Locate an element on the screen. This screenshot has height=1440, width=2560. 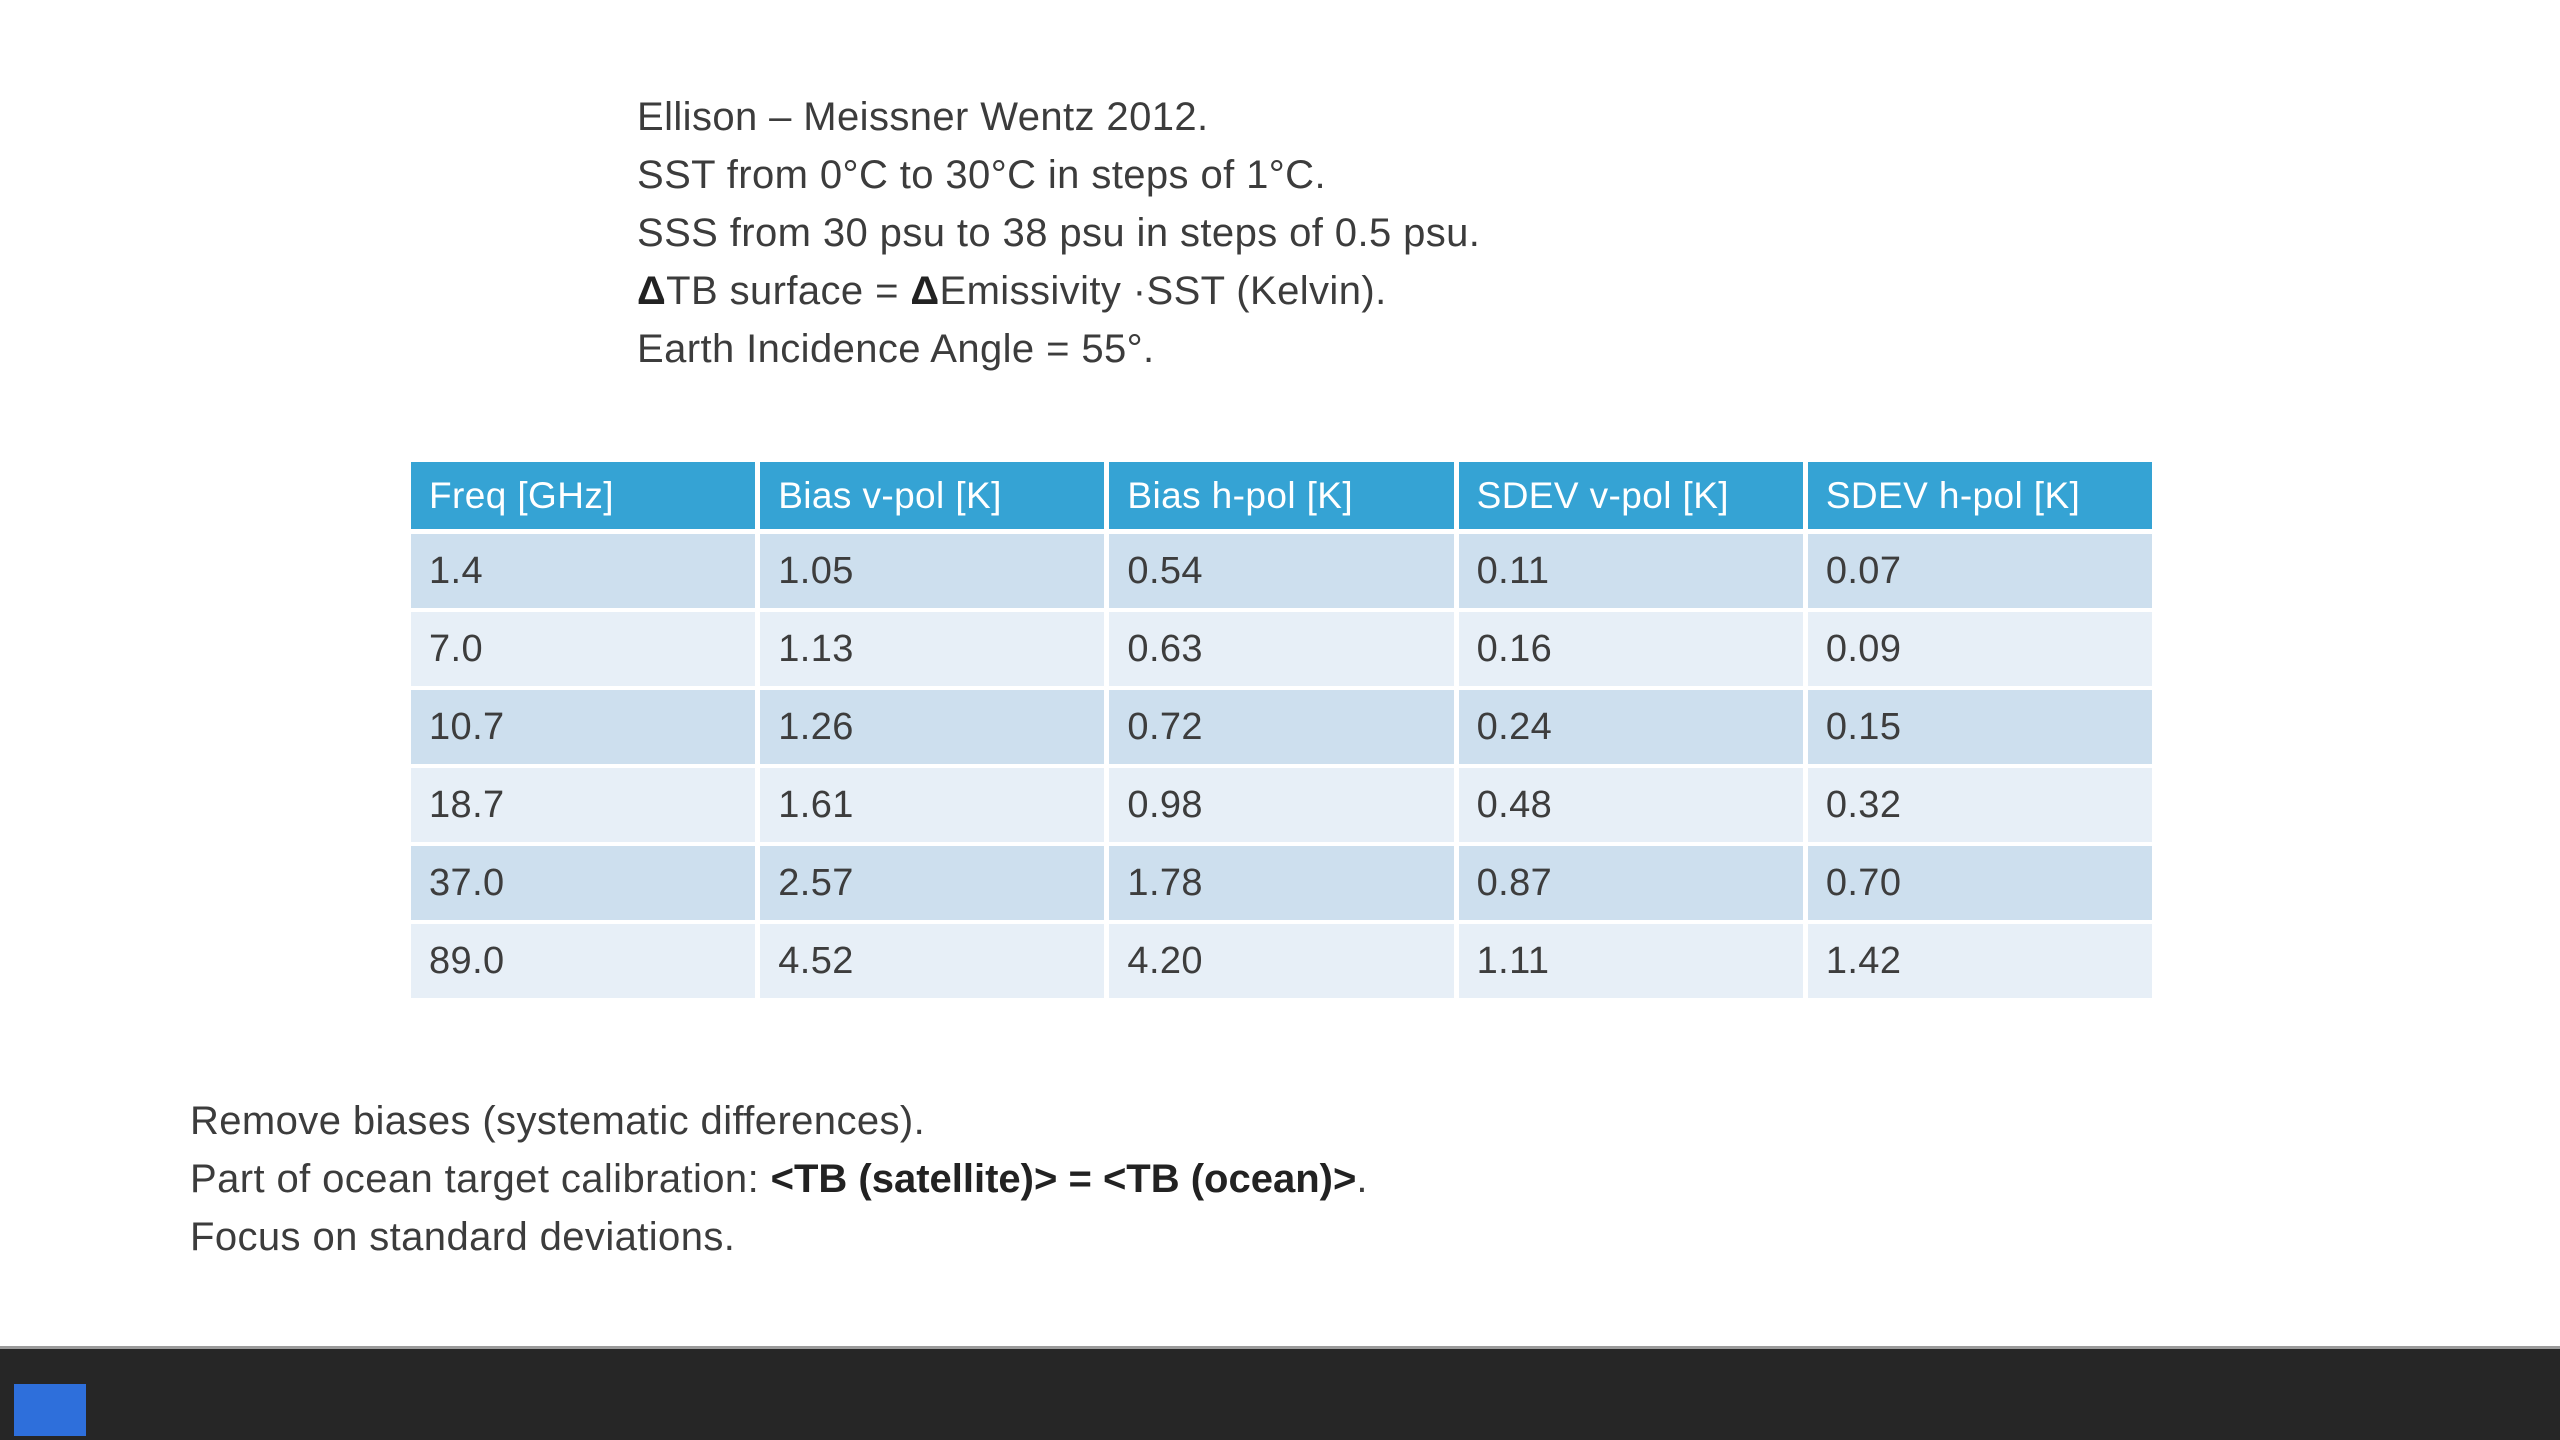
table-row: 89.0 4.52 4.20 1.11 1.42 is located at coordinates (1282, 961).